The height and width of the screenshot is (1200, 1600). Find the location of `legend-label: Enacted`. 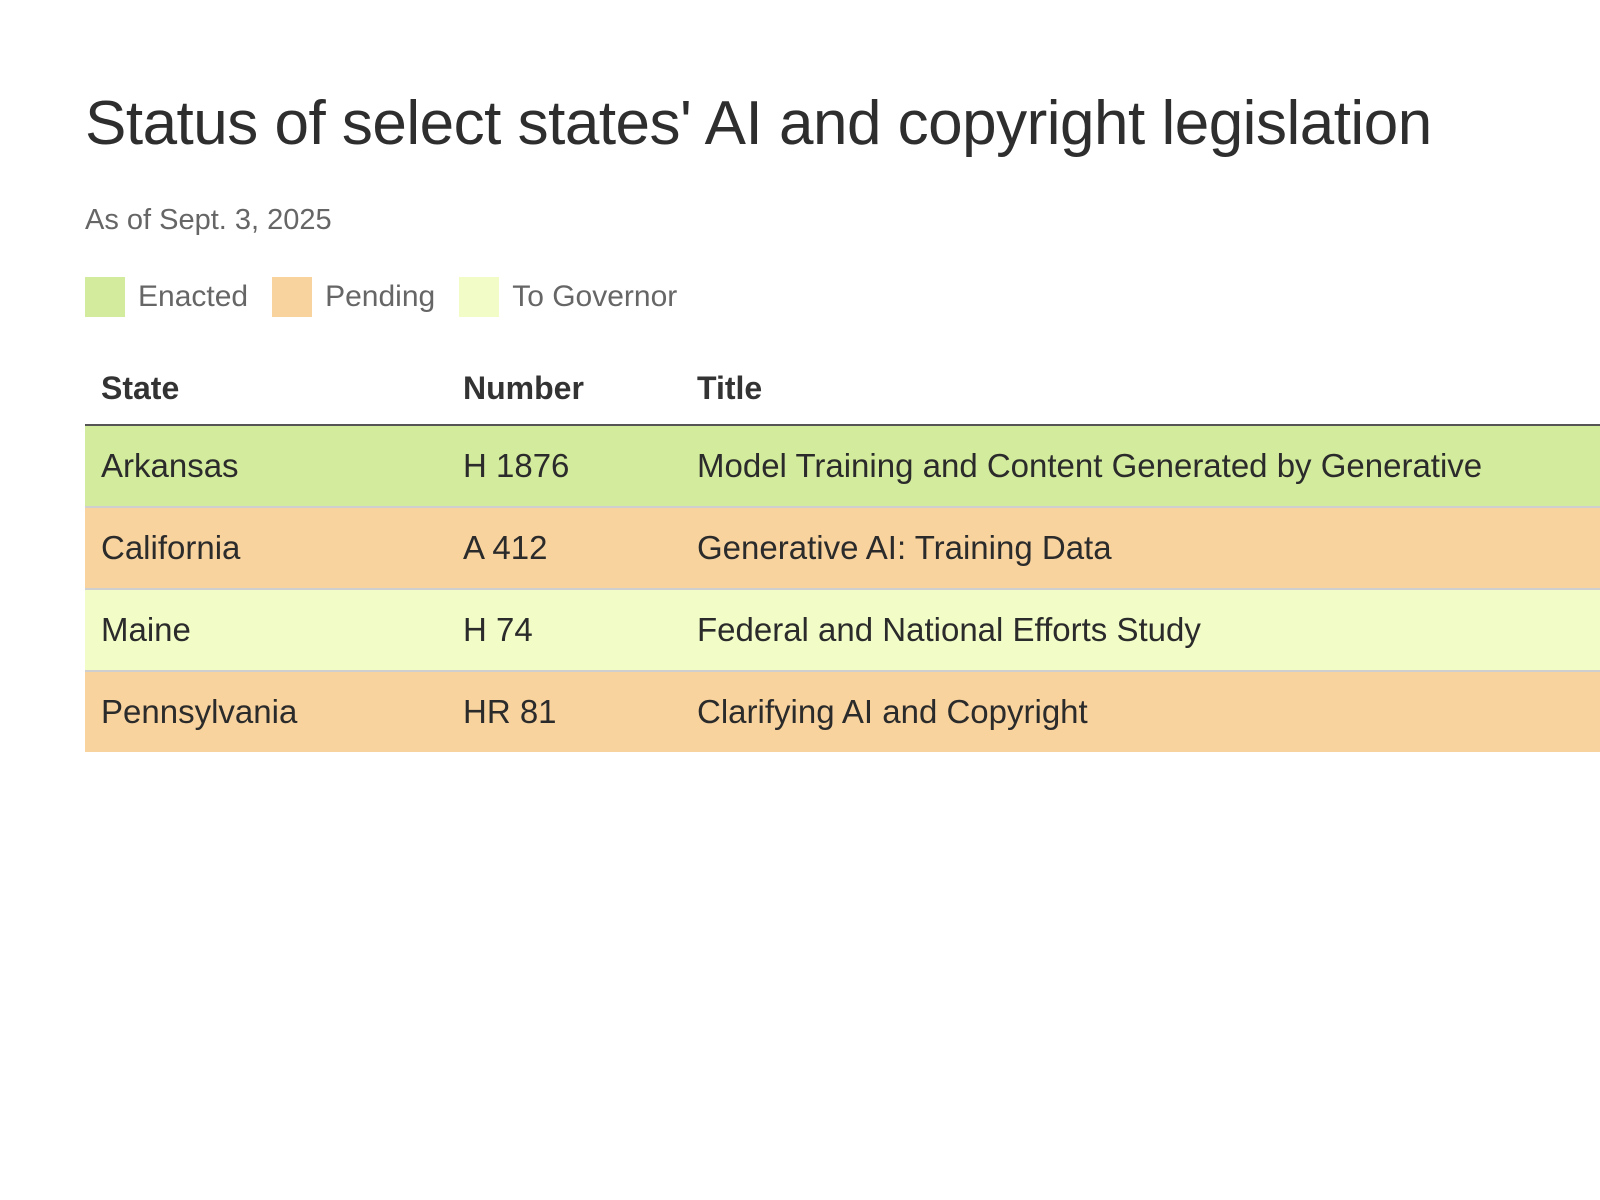

legend-label: Enacted is located at coordinates (193, 296).